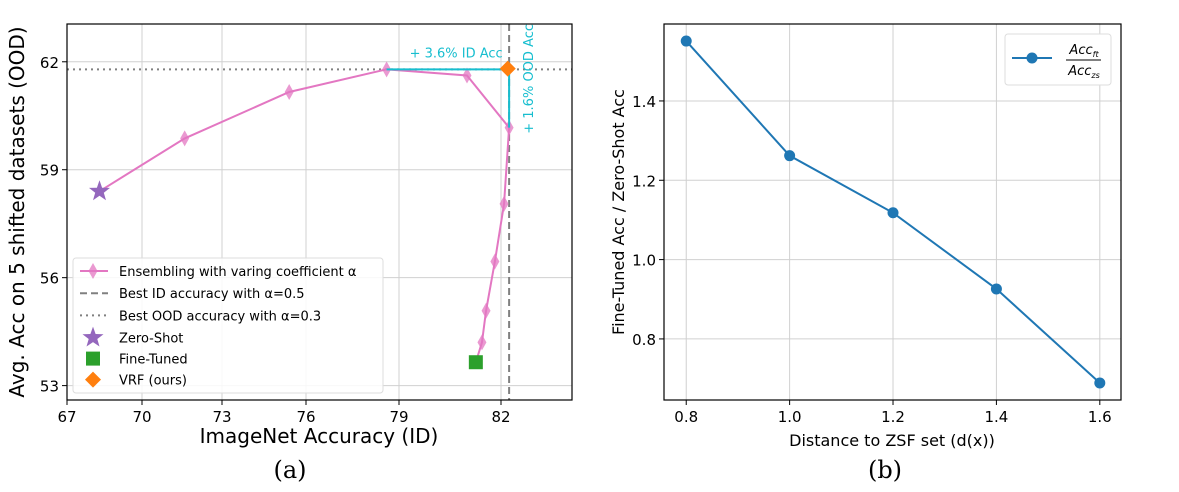  What do you see at coordinates (66, 417) in the screenshot?
I see `x-tick-label: 67` at bounding box center [66, 417].